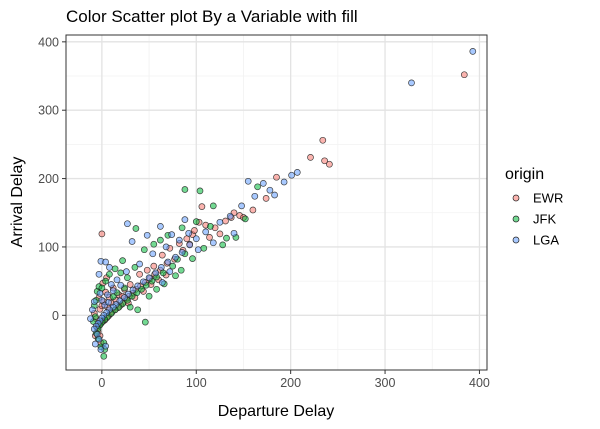 The image size is (600, 429). Describe the element at coordinates (196, 383) in the screenshot. I see `x-tick-label: 100` at that location.